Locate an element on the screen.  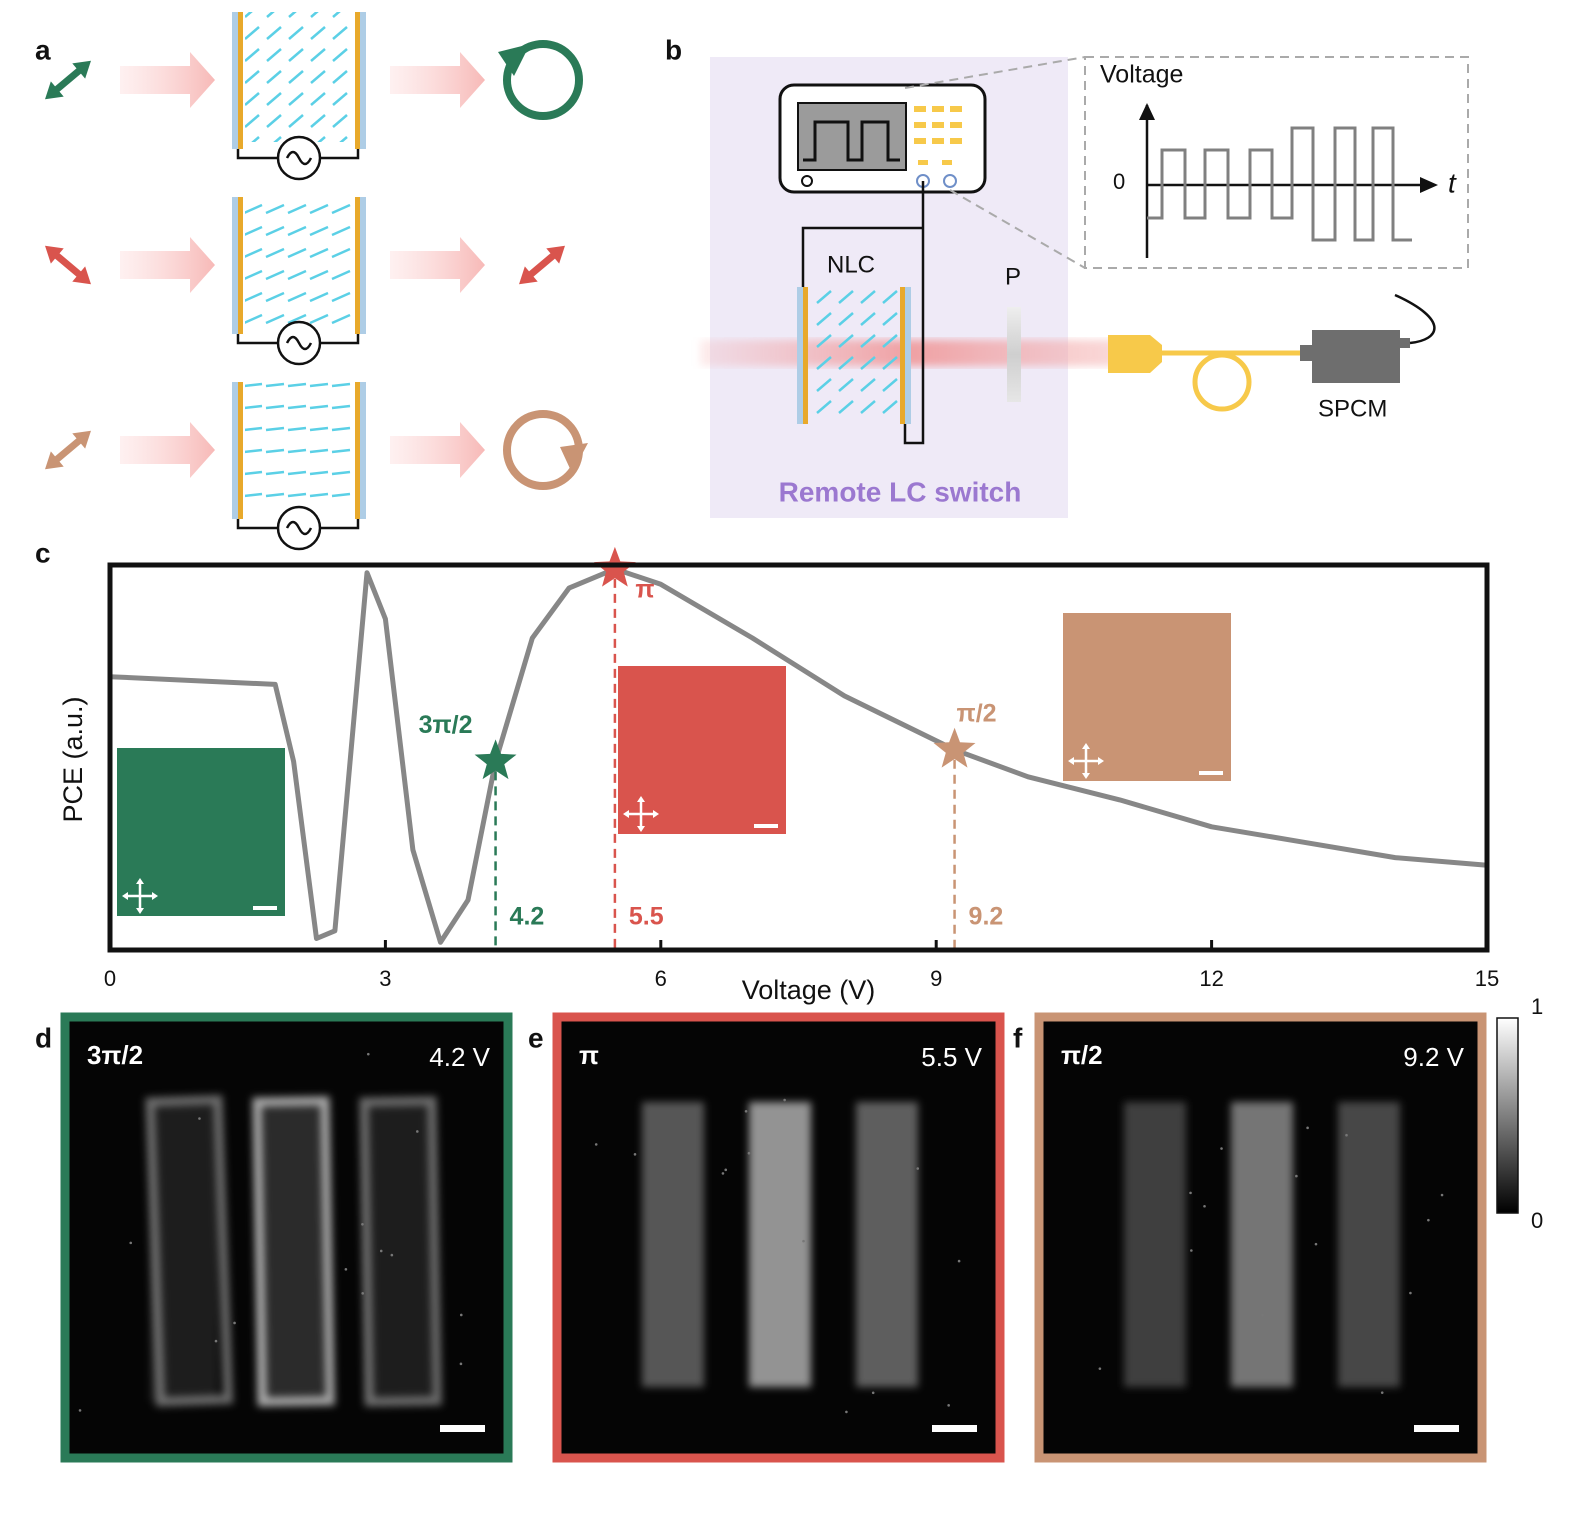
scope-wave is located at coordinates (1279, 184).